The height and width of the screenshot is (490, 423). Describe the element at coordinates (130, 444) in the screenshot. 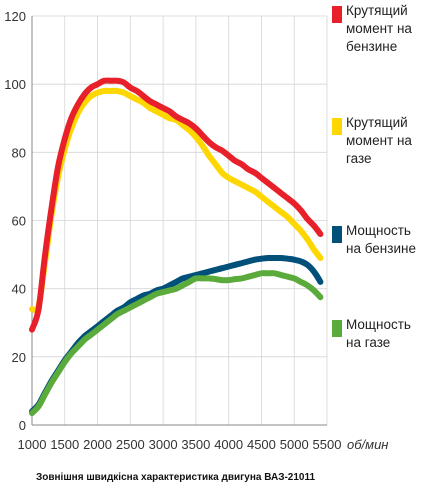

I see `x-tick-label: 2500` at that location.